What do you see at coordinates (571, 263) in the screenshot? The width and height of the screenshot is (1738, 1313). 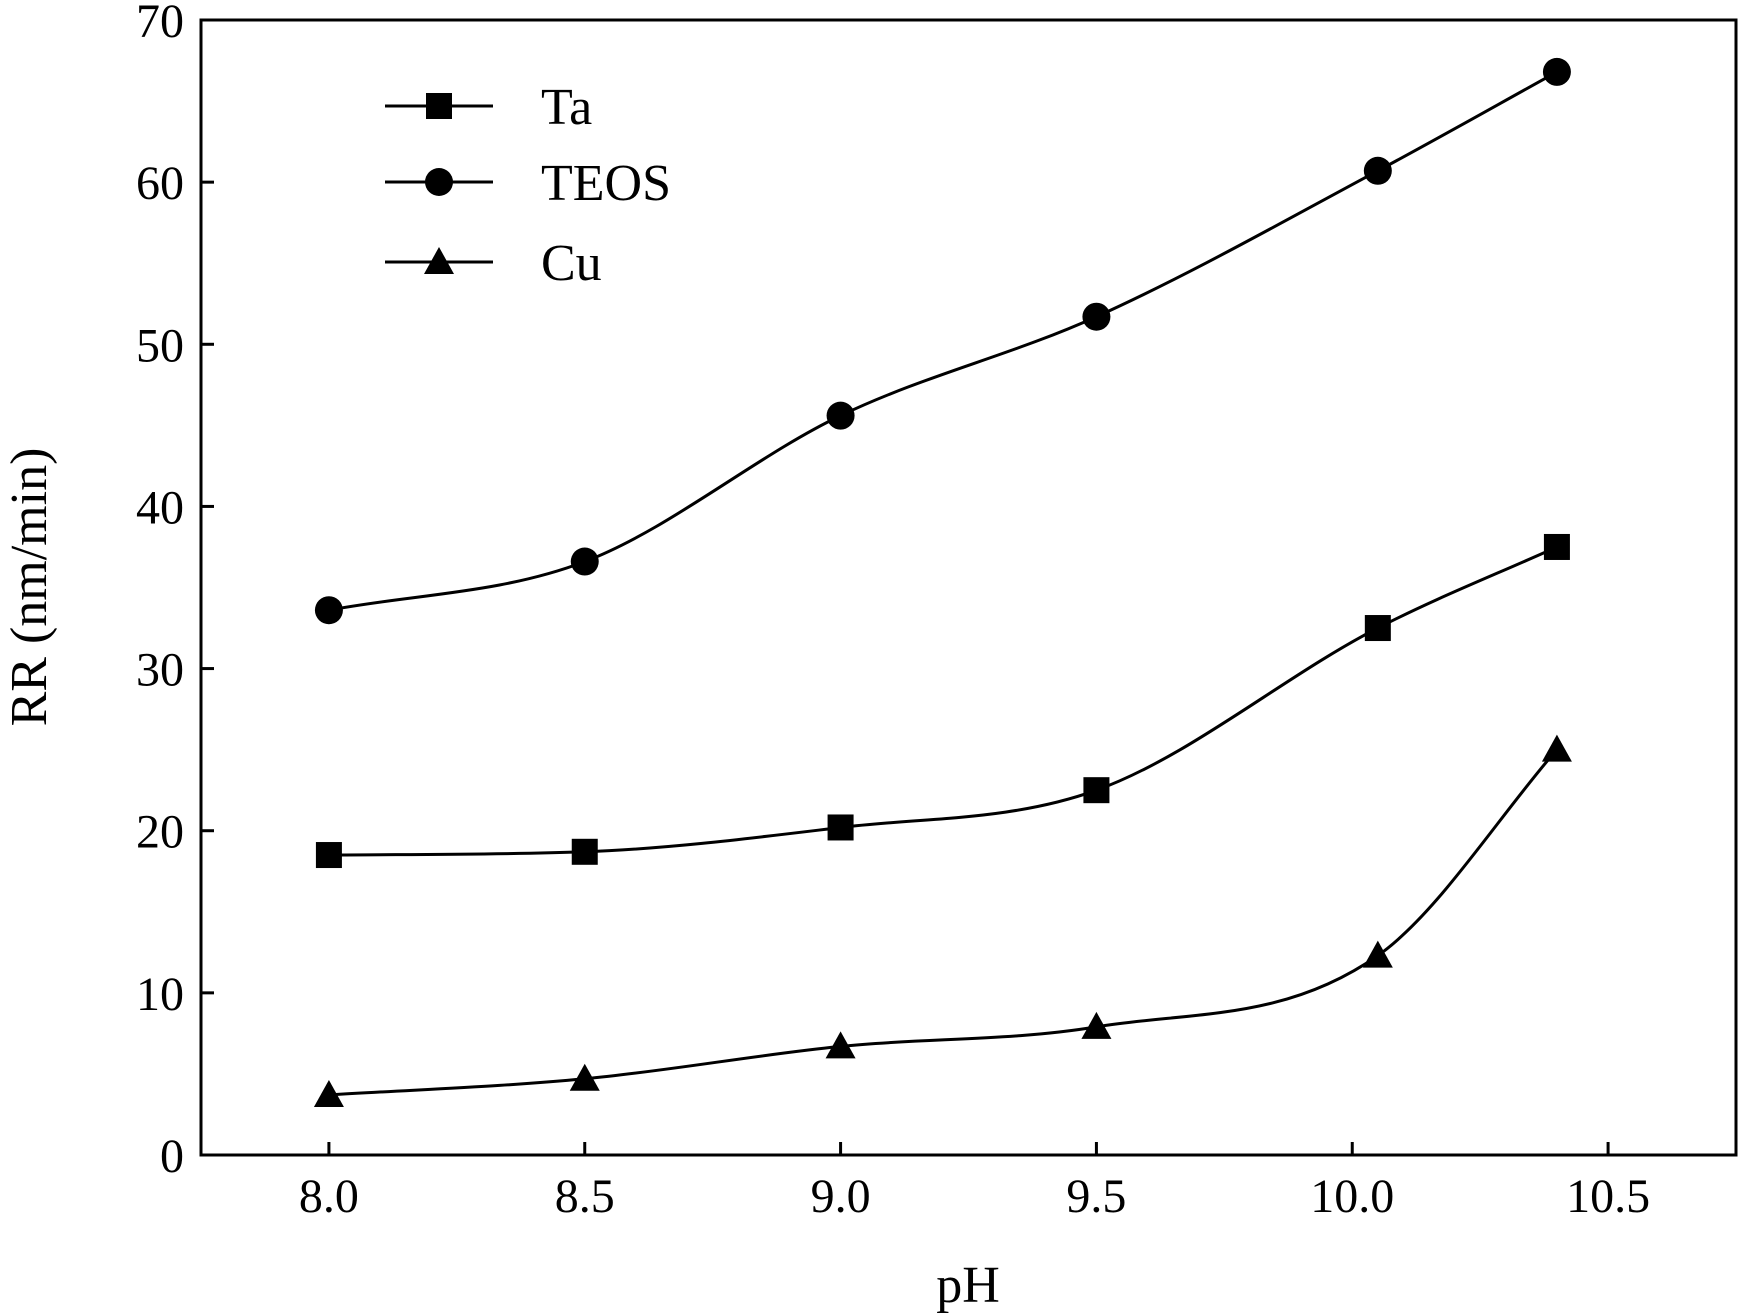 I see `legend-label-cu: Cu` at bounding box center [571, 263].